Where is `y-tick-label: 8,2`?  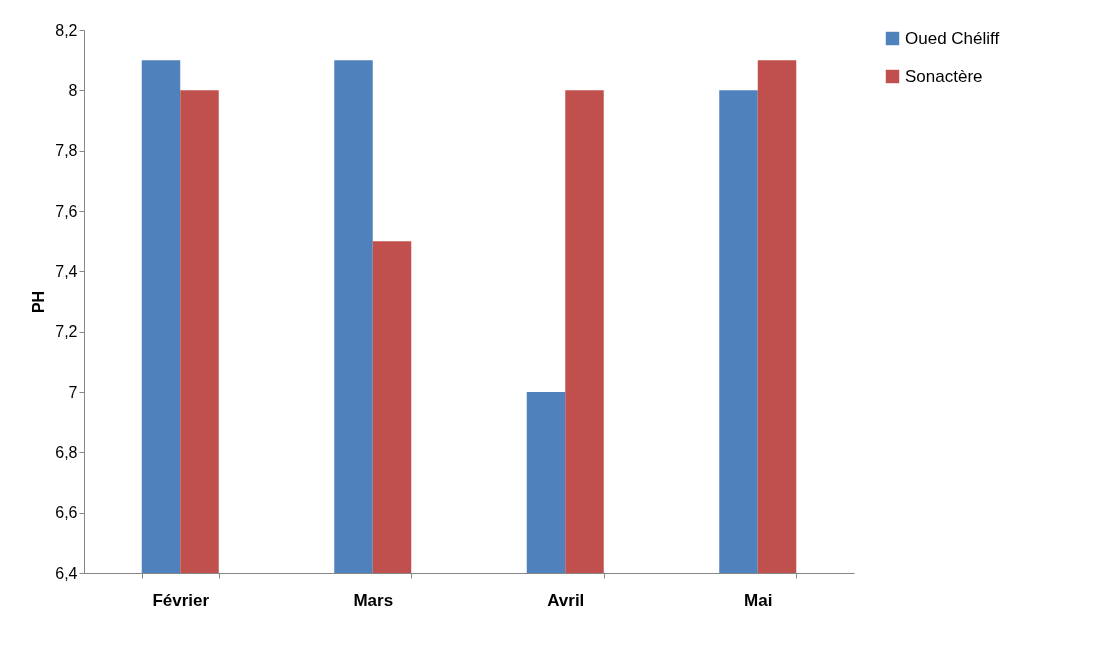 y-tick-label: 8,2 is located at coordinates (66, 30).